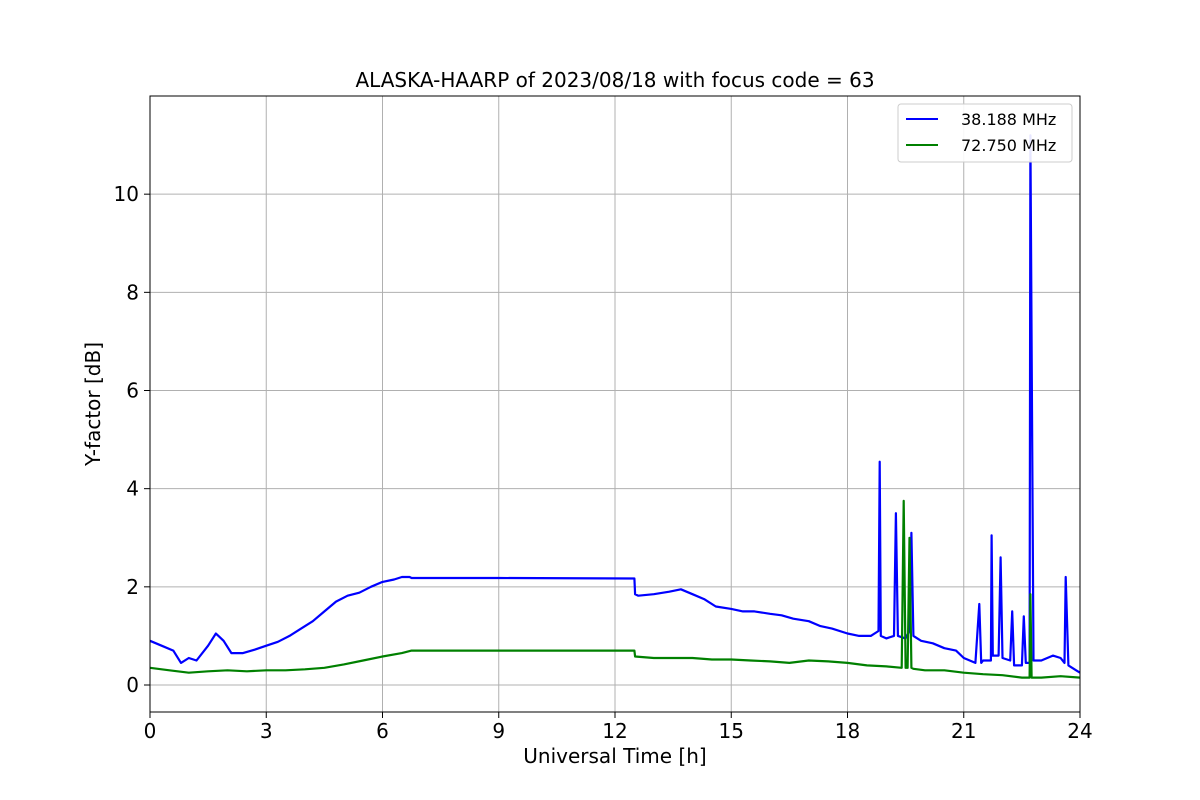 The width and height of the screenshot is (1200, 800). I want to click on legend-box, so click(985, 133).